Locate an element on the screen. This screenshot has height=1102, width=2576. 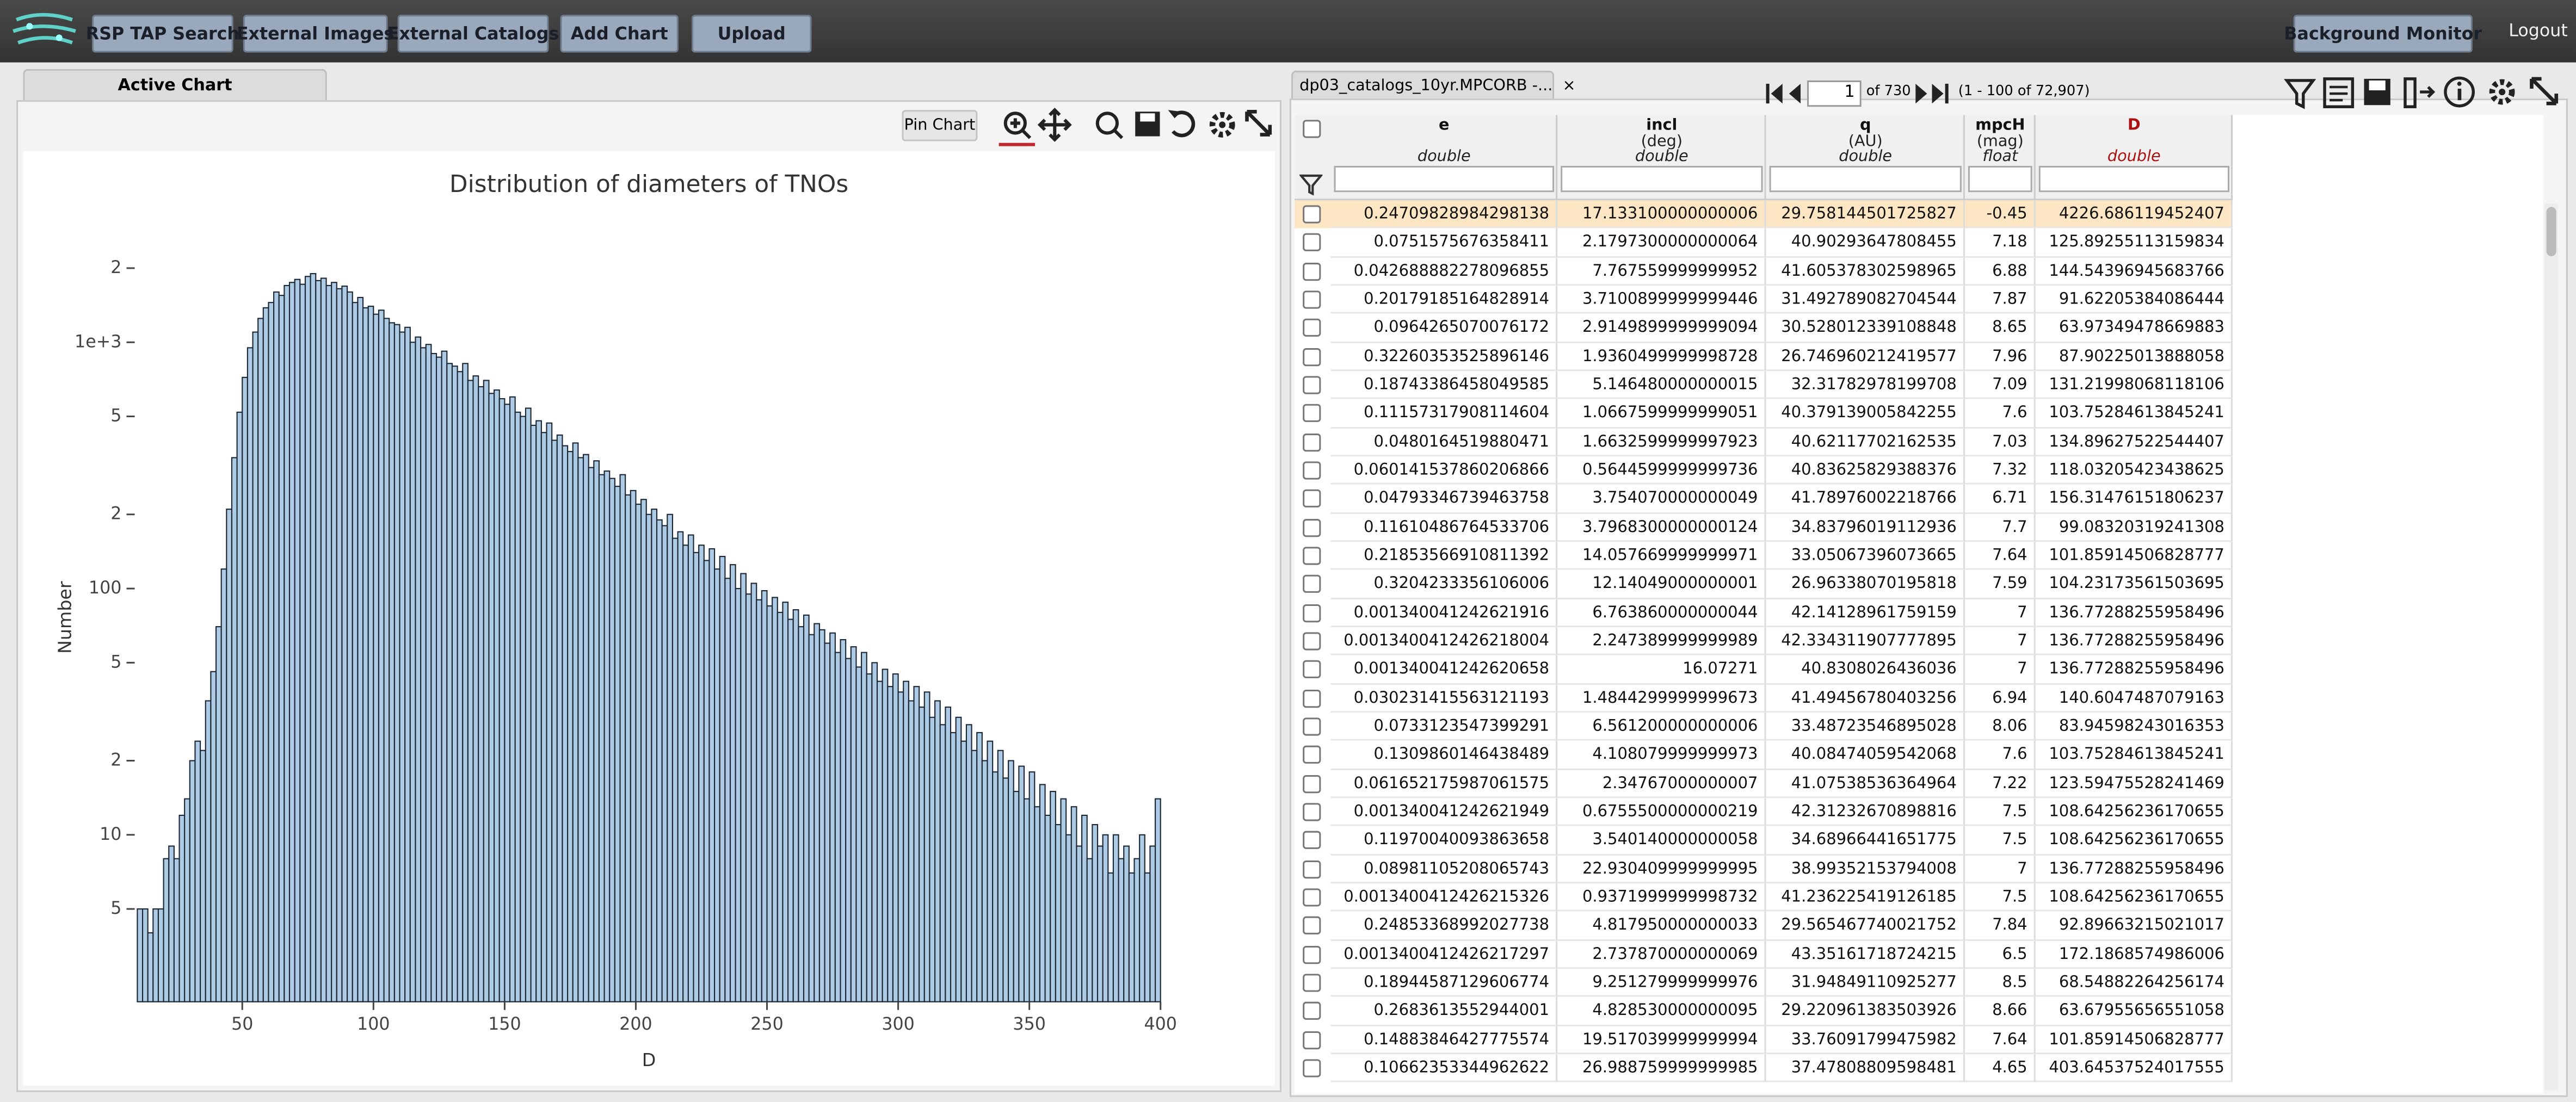
column-name: mpcH is located at coordinates (2000, 125).